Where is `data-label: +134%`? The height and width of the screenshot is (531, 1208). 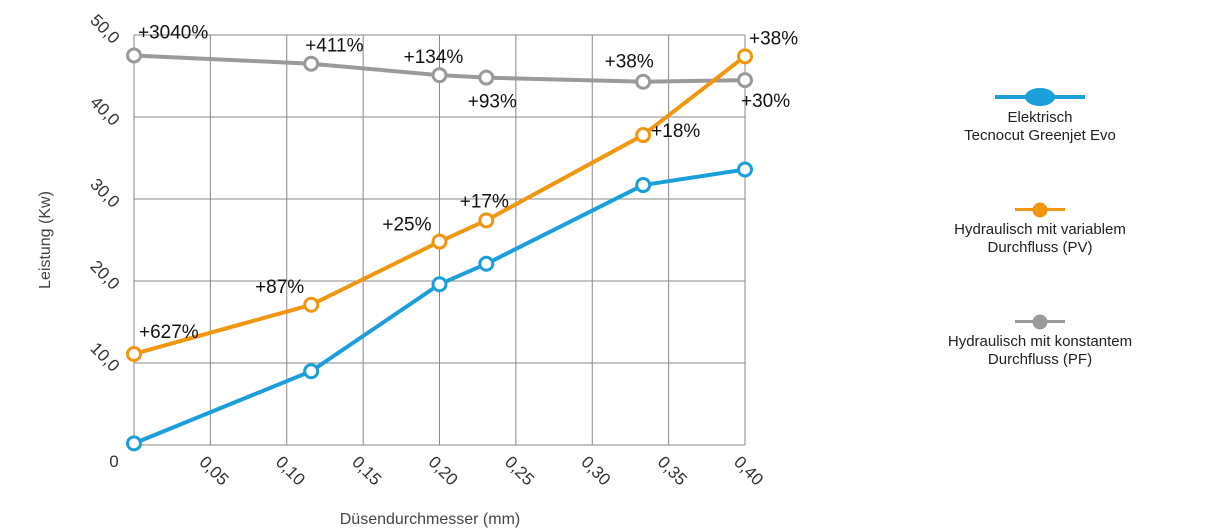
data-label: +134% is located at coordinates (434, 57).